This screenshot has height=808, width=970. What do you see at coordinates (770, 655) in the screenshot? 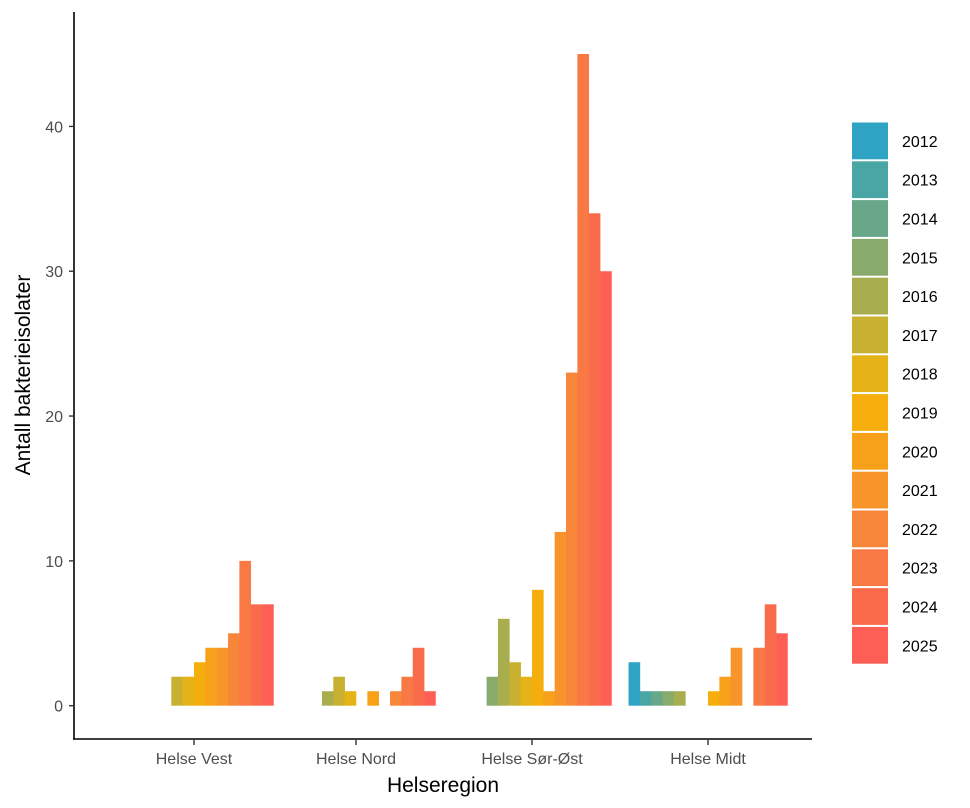
I see `bar-helse-midt-2024` at bounding box center [770, 655].